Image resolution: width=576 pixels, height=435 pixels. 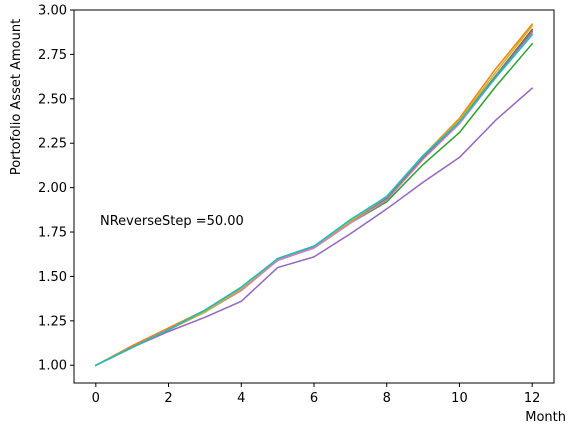 What do you see at coordinates (52, 55) in the screenshot?
I see `y-tick-label: 2.75` at bounding box center [52, 55].